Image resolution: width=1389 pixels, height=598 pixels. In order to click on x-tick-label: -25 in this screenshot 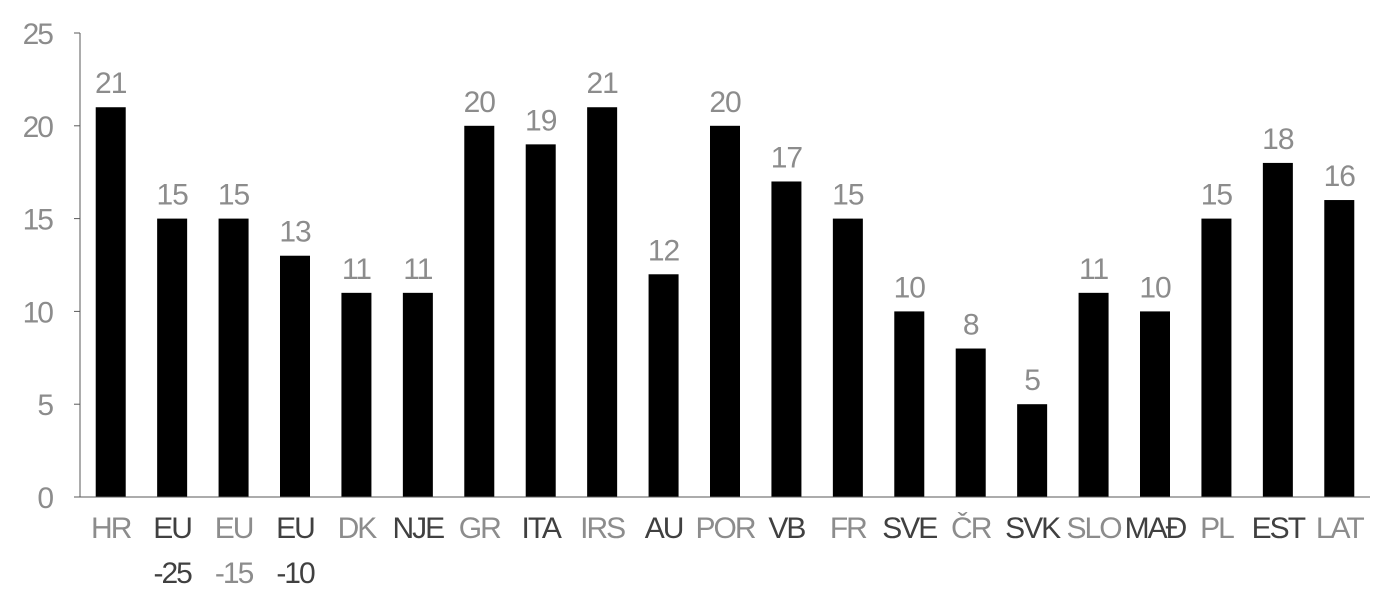, I will do `click(172, 573)`.